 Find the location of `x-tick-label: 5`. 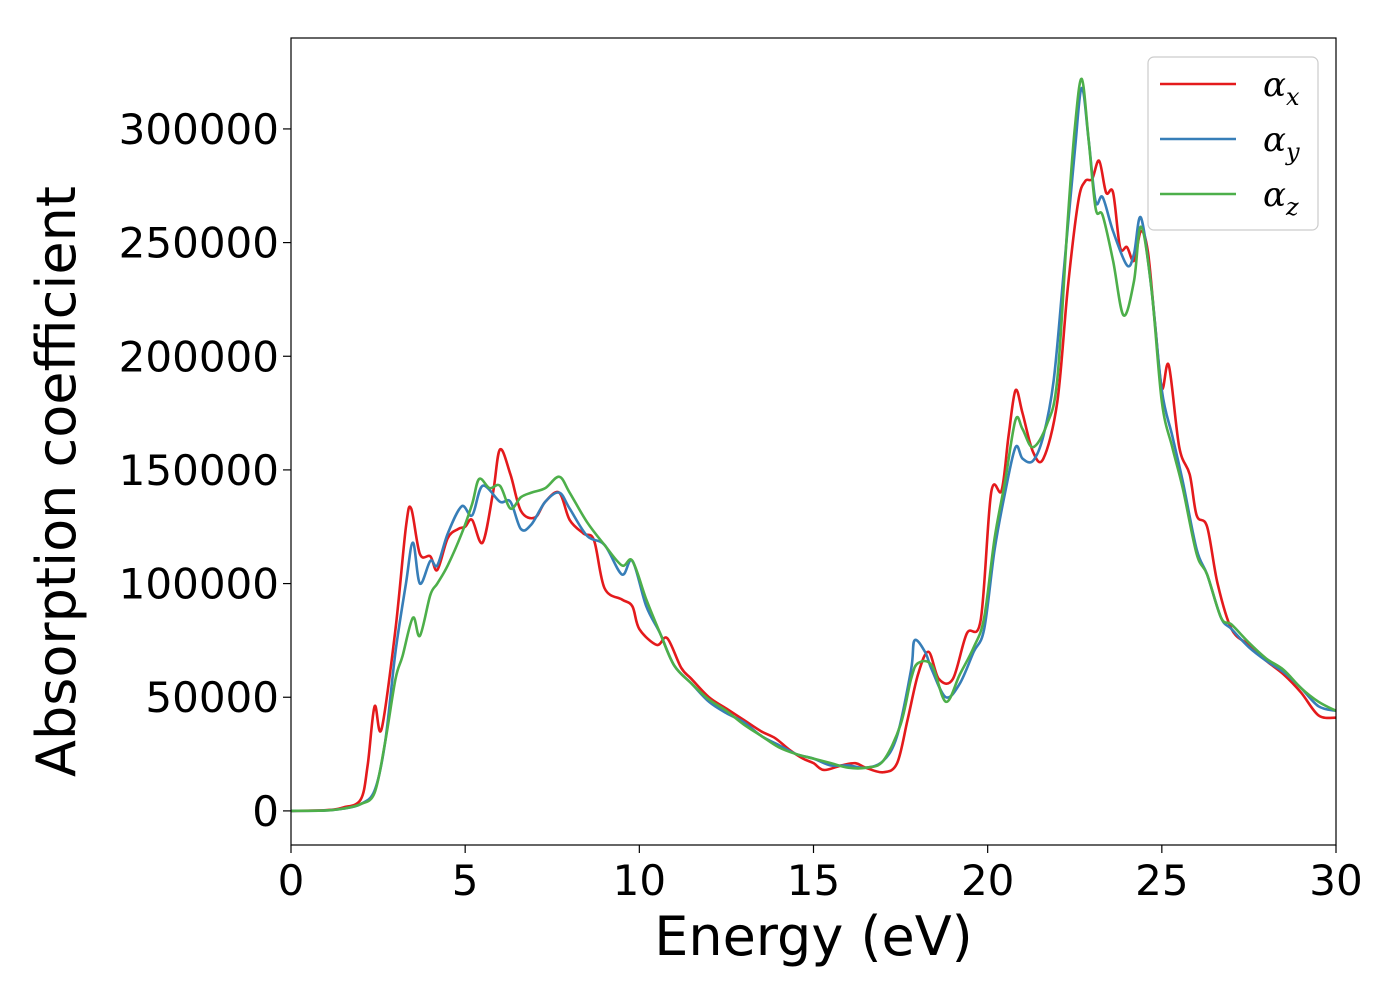

x-tick-label: 5 is located at coordinates (465, 880).